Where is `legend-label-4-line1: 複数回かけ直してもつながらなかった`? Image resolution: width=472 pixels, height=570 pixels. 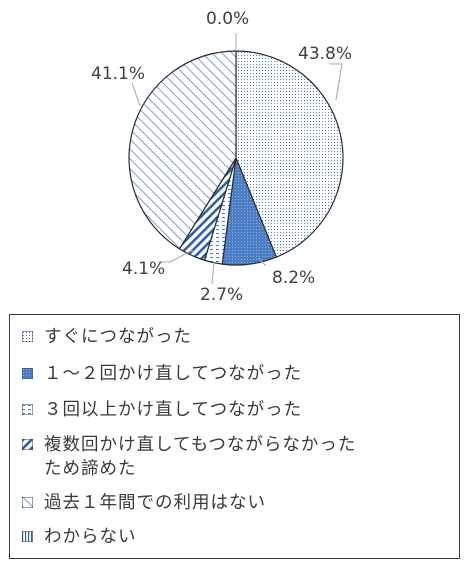 legend-label-4-line1: 複数回かけ直してもつながらなかった is located at coordinates (200, 445).